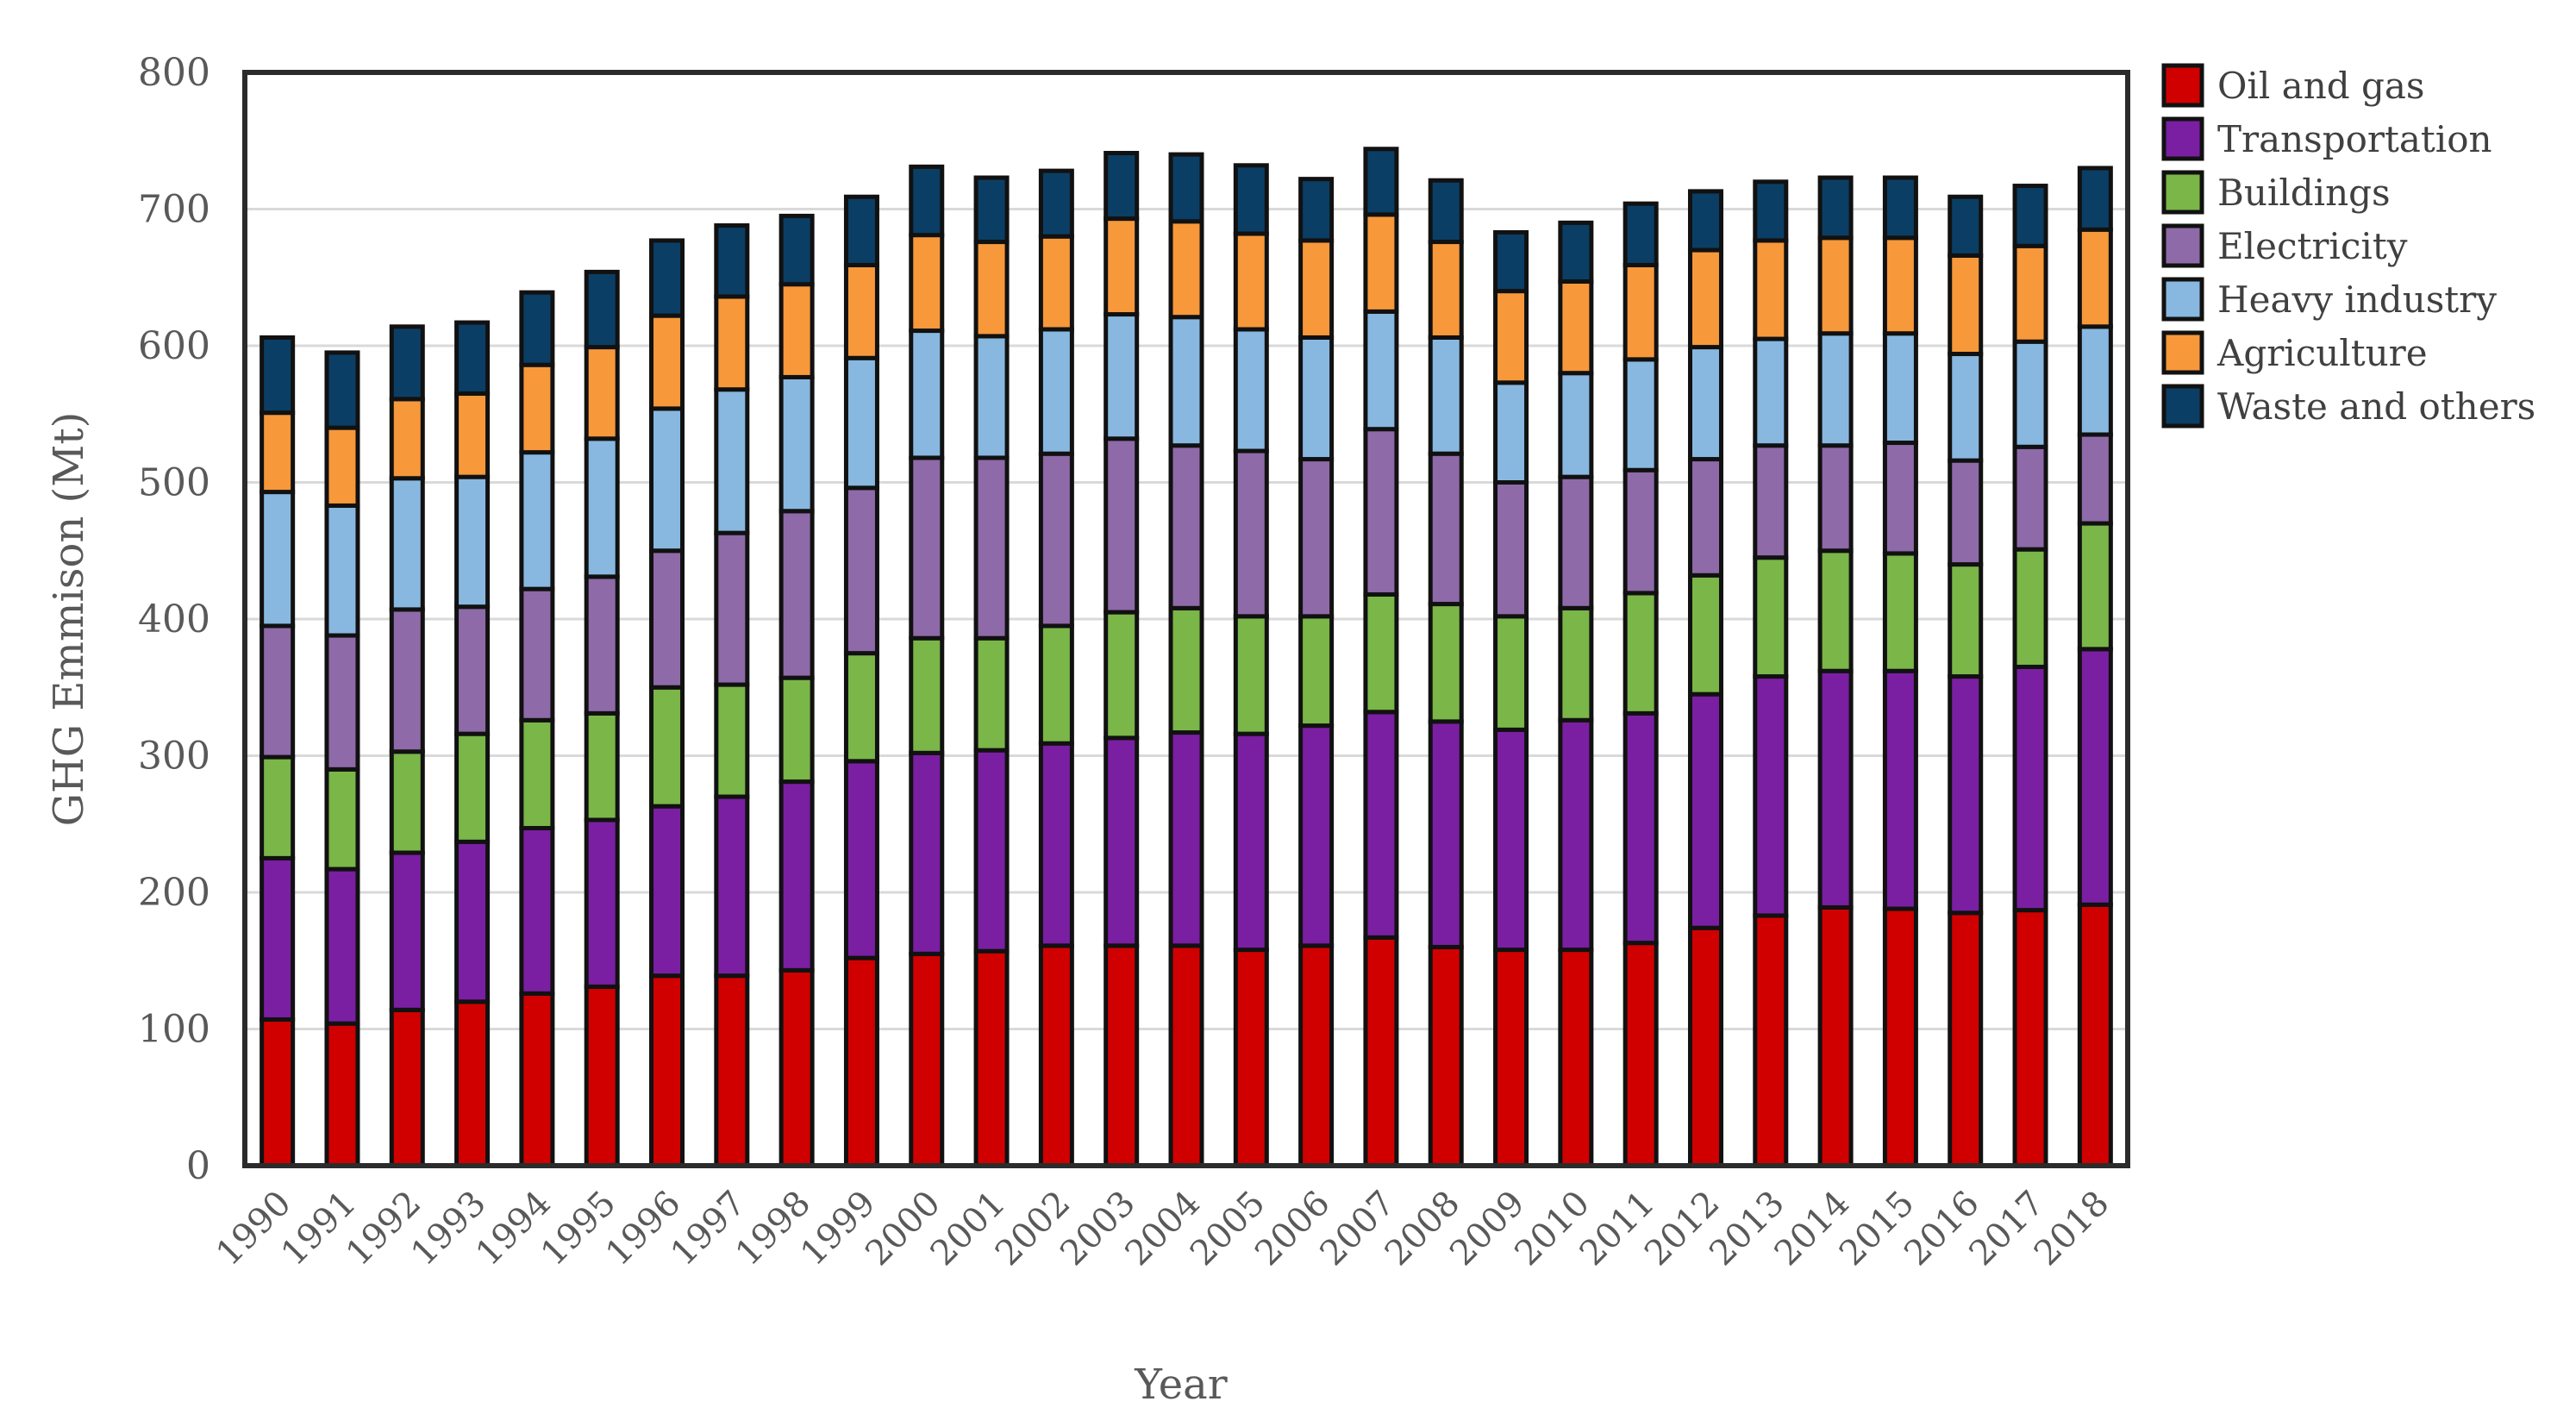  Describe the element at coordinates (2357, 299) in the screenshot. I see `legend-label: Heavy industry` at that location.